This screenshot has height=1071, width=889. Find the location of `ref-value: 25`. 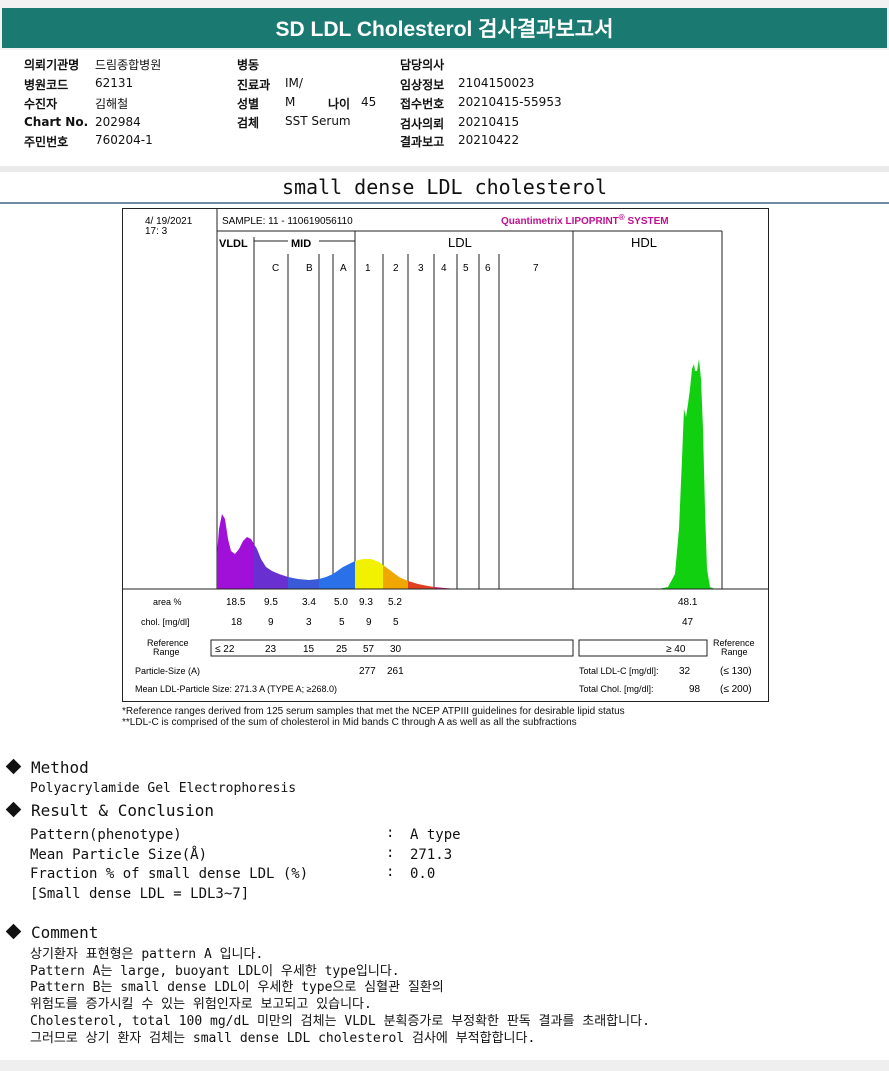

ref-value: 25 is located at coordinates (342, 649).